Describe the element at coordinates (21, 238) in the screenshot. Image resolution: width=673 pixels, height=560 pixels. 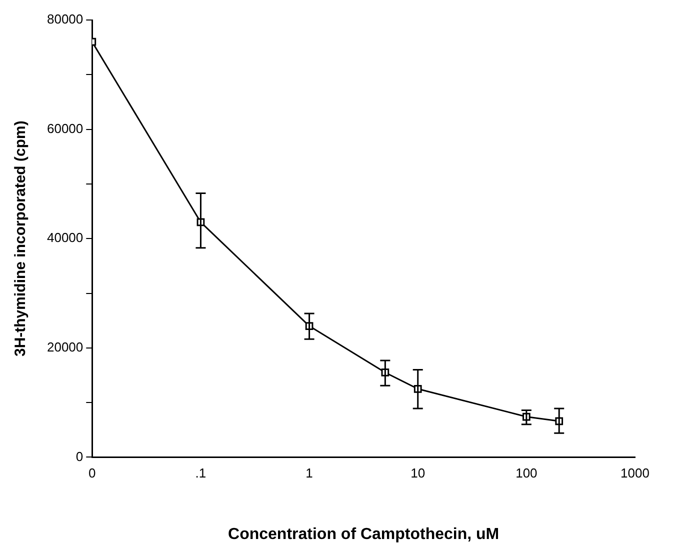
I see `y-axis-title: 3H-thymidine incorporated (cpm)` at that location.